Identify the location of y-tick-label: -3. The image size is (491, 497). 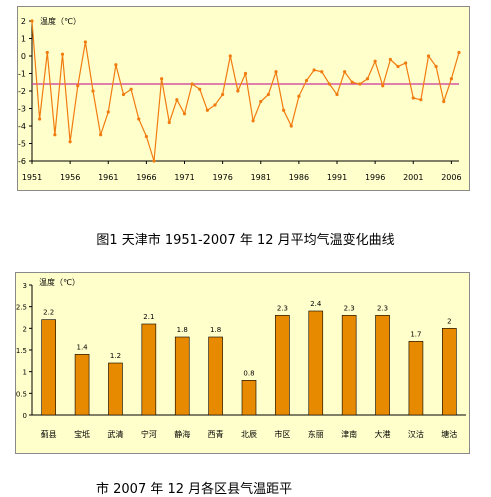
(22, 109).